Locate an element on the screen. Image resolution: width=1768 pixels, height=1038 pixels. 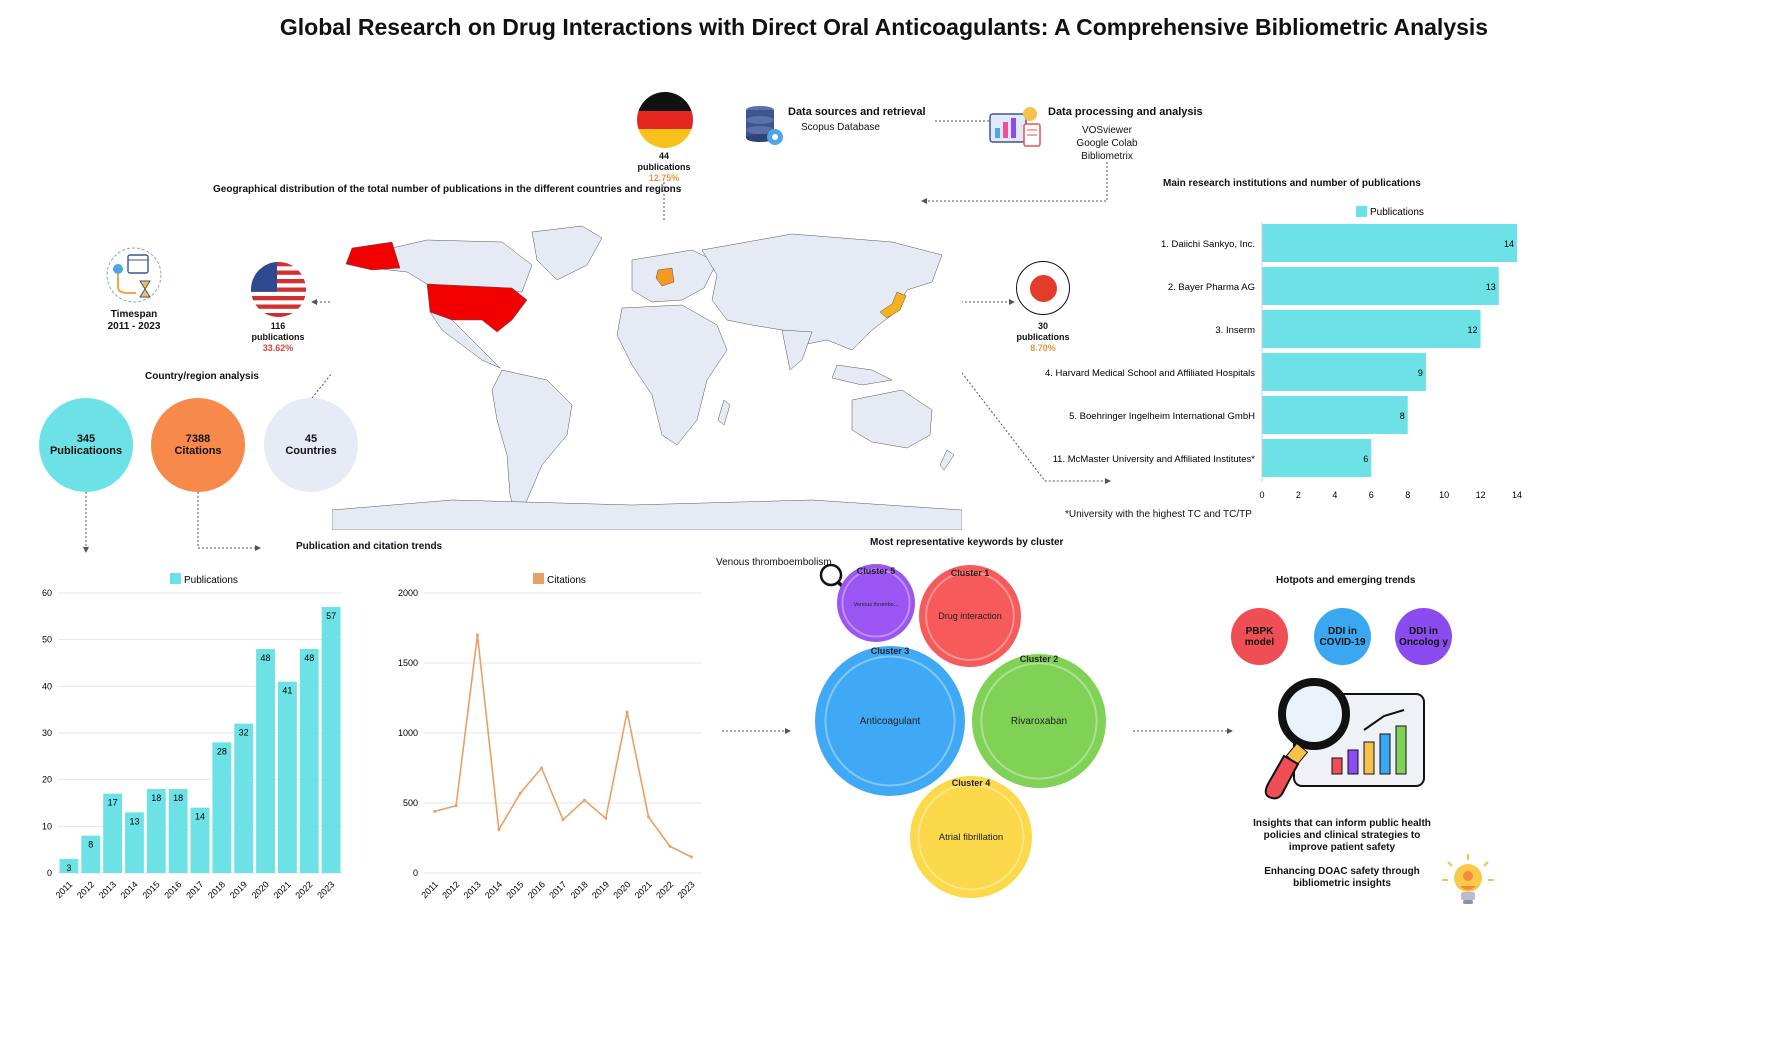
x-tick-label: 4 is located at coordinates (1334, 495).